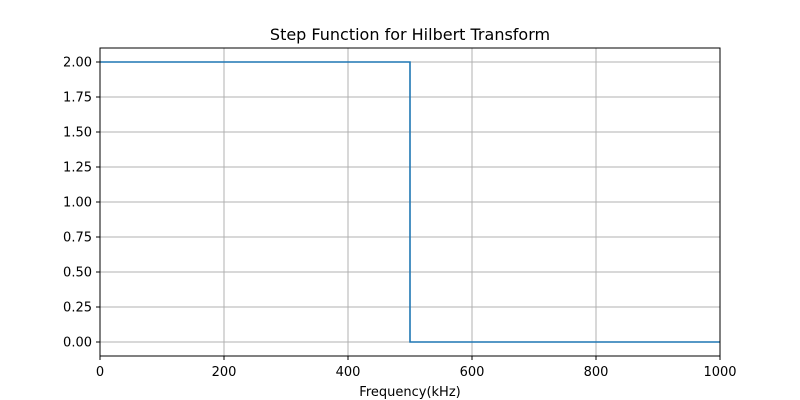 This screenshot has width=800, height=400. Describe the element at coordinates (596, 372) in the screenshot. I see `x-tick-label: 800` at that location.